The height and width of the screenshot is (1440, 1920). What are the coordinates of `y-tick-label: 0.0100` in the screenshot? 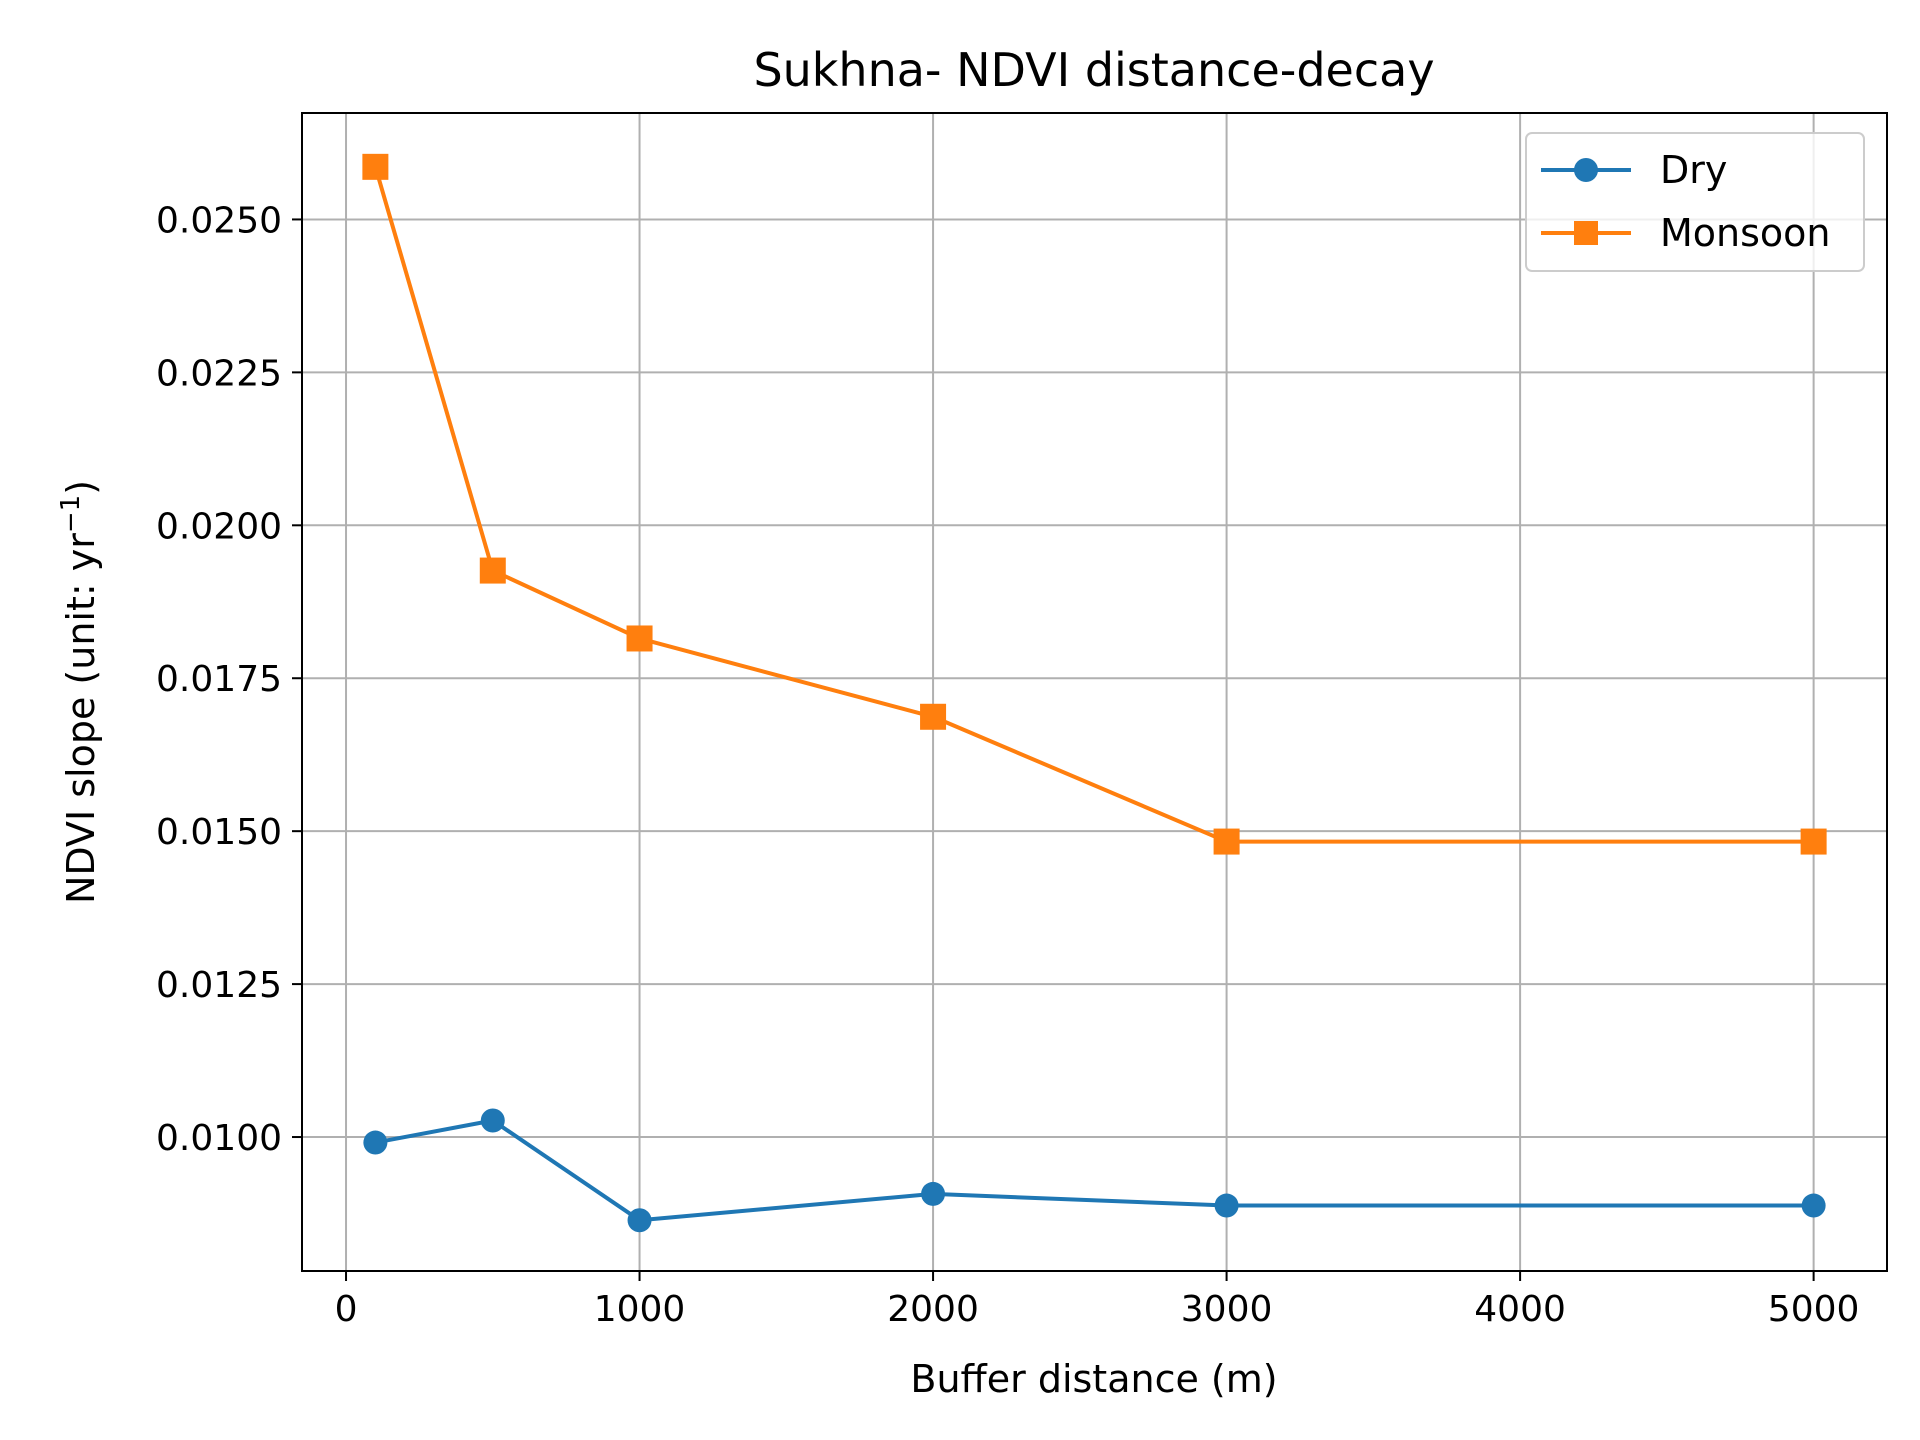 It's located at (219, 1138).